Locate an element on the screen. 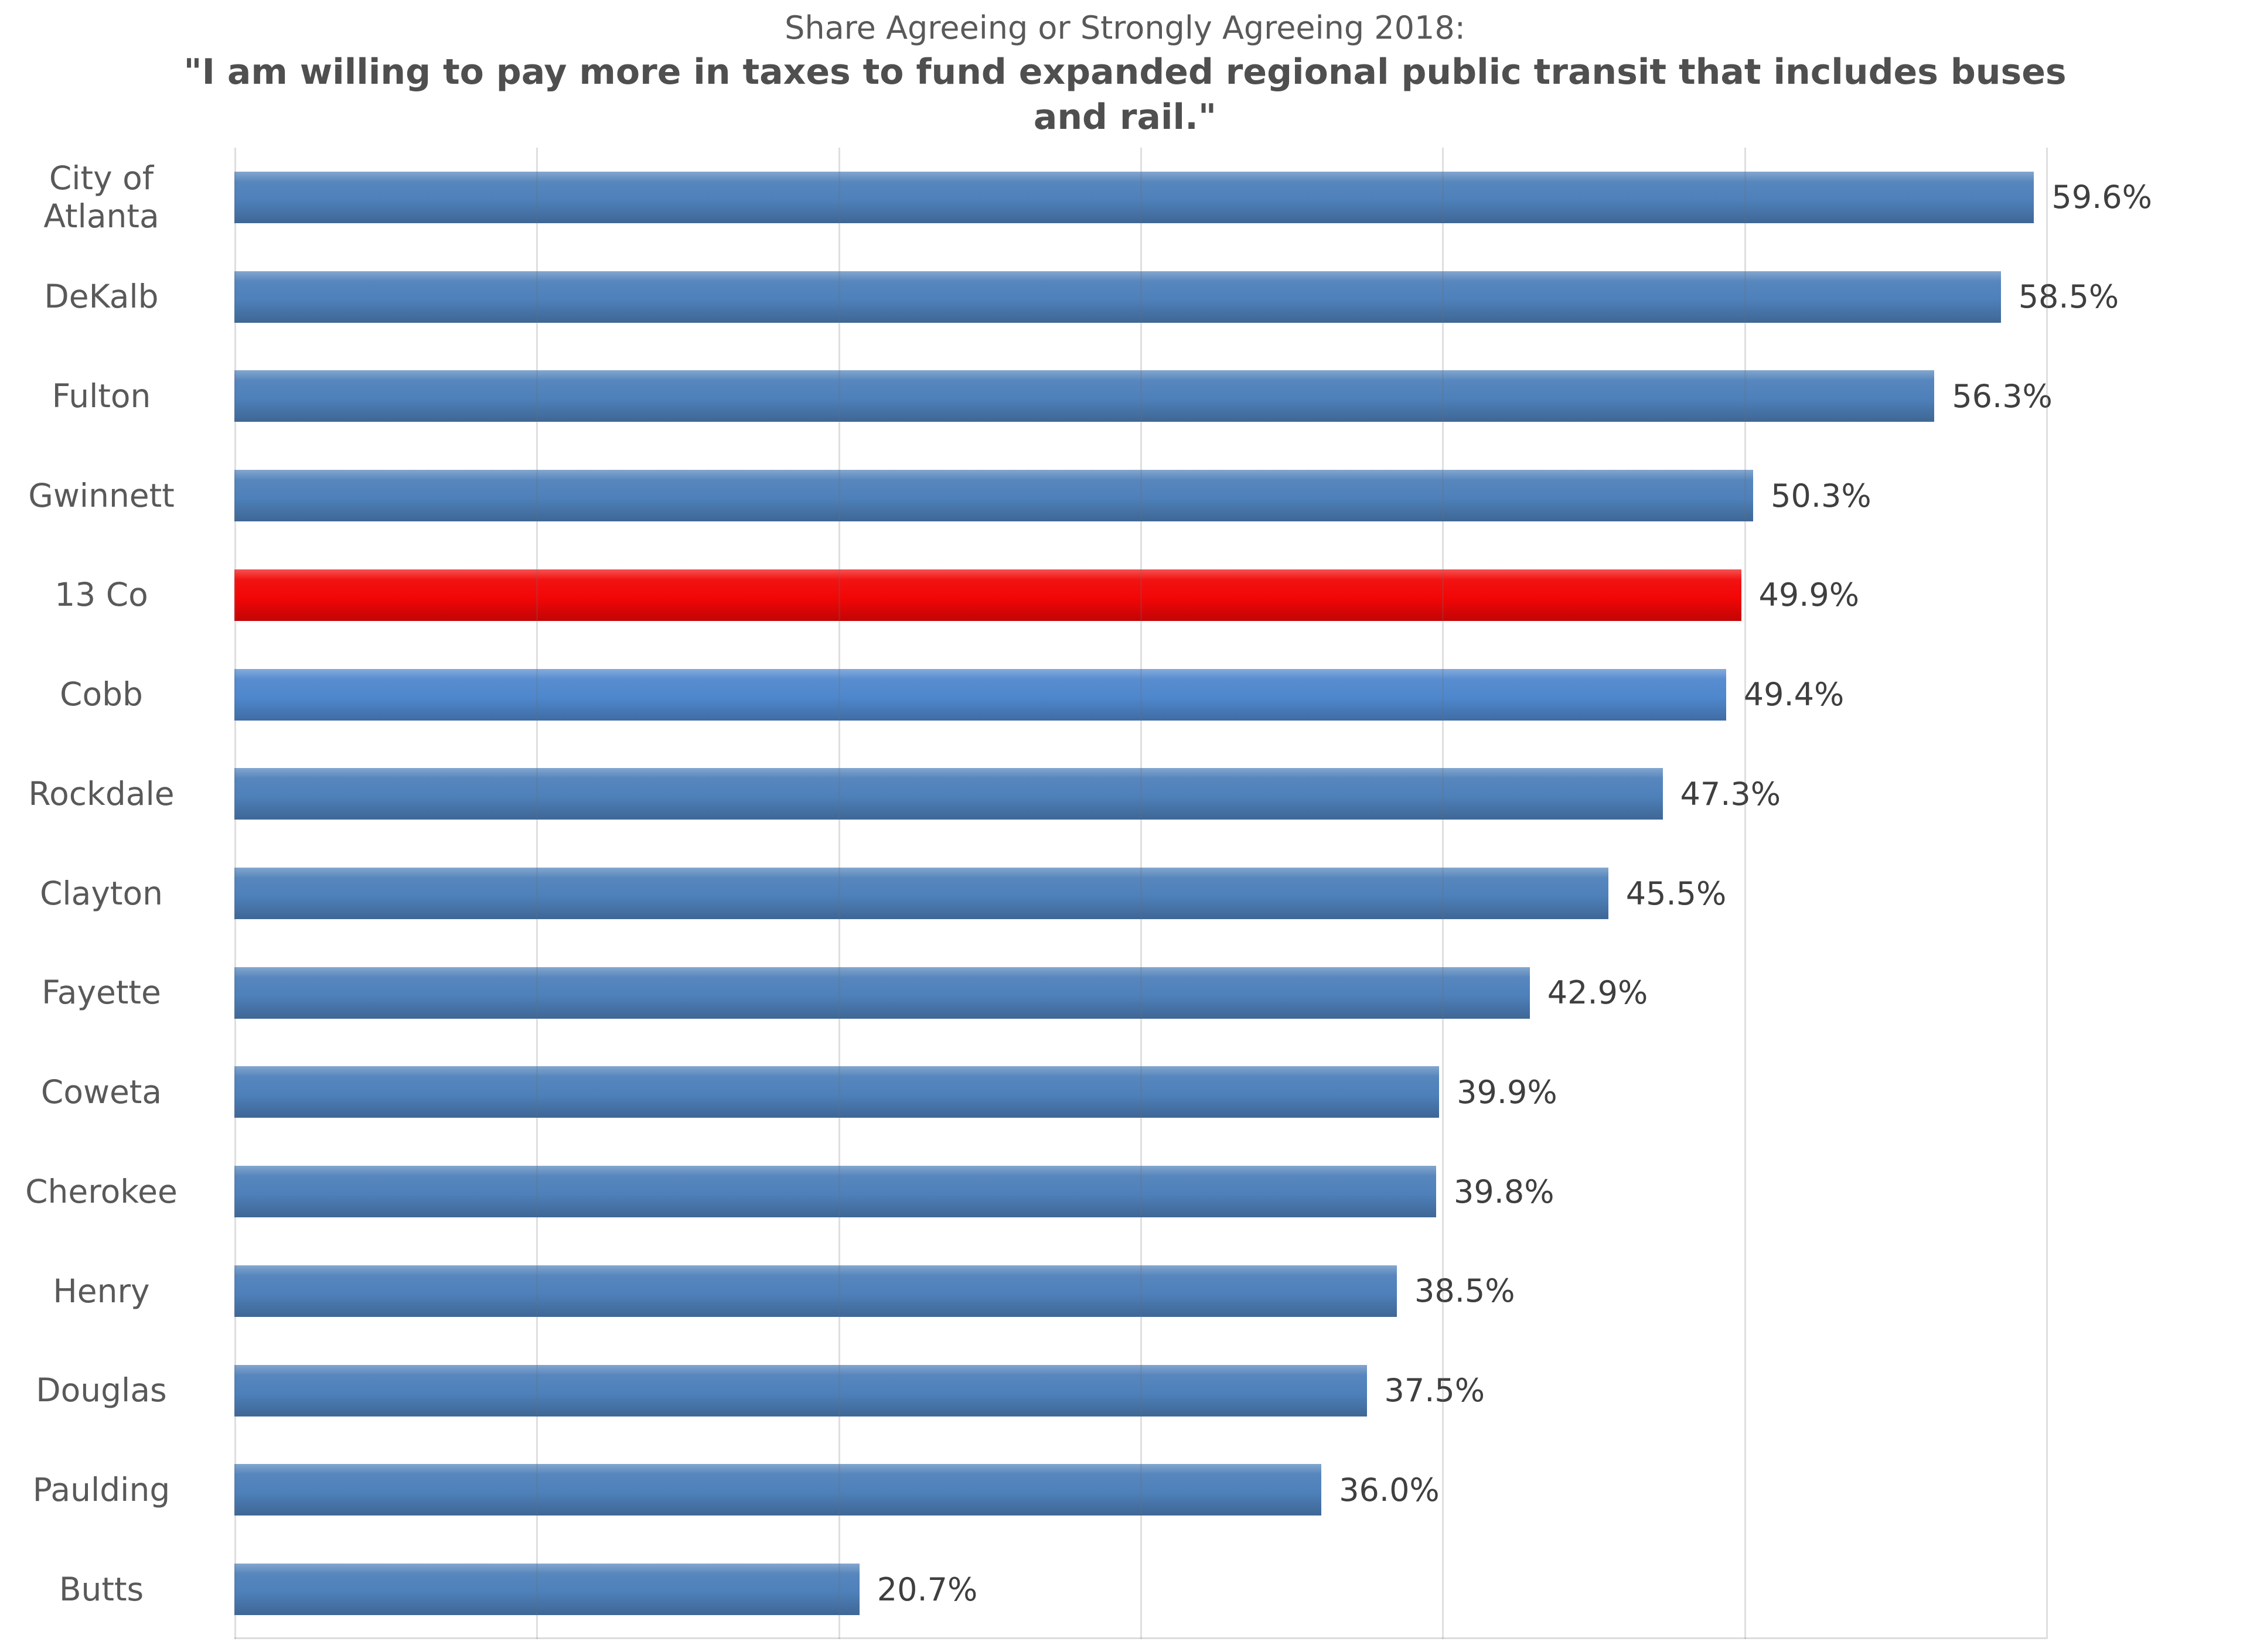  bar-row: Cherokee 39.8% is located at coordinates (1125, 1191).